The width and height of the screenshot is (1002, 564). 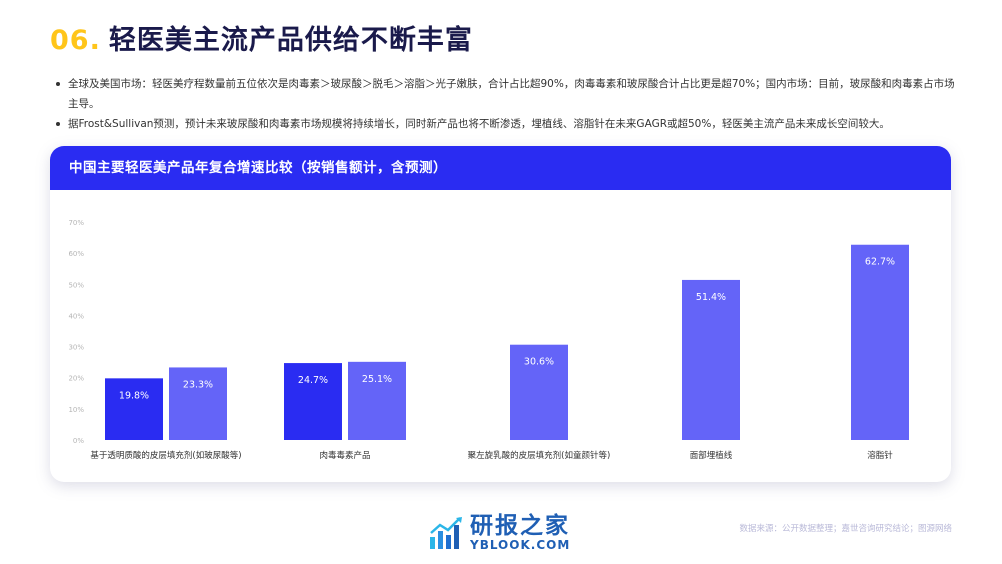 I want to click on bar-value-label: 24.7%, so click(x=313, y=380).